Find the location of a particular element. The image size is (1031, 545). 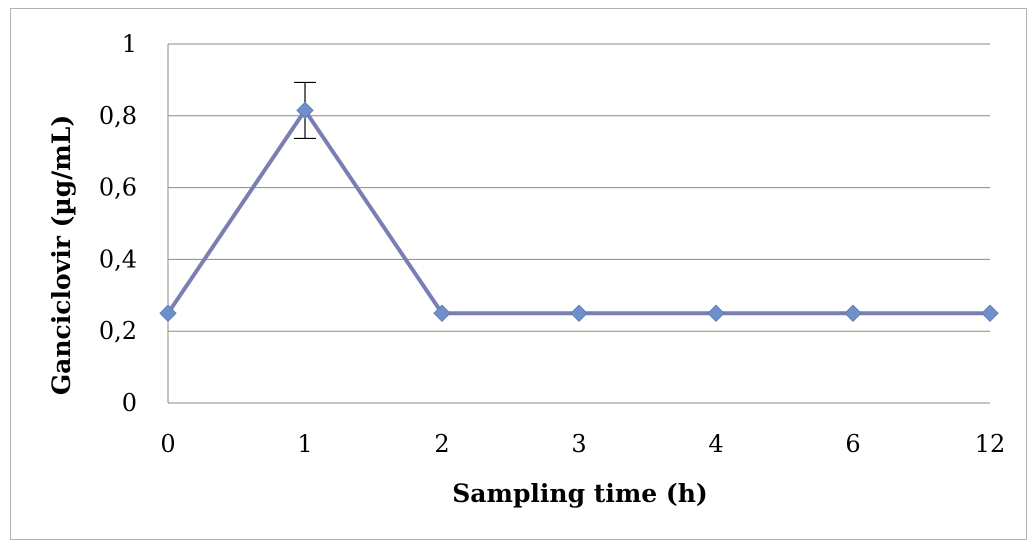

y-tick-label: 1 is located at coordinates (129, 44).